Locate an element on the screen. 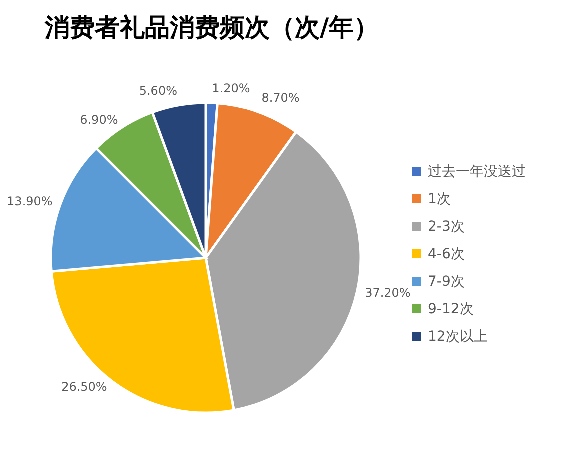 Image resolution: width=567 pixels, height=470 pixels. legend-label: 7-9次 is located at coordinates (446, 282).